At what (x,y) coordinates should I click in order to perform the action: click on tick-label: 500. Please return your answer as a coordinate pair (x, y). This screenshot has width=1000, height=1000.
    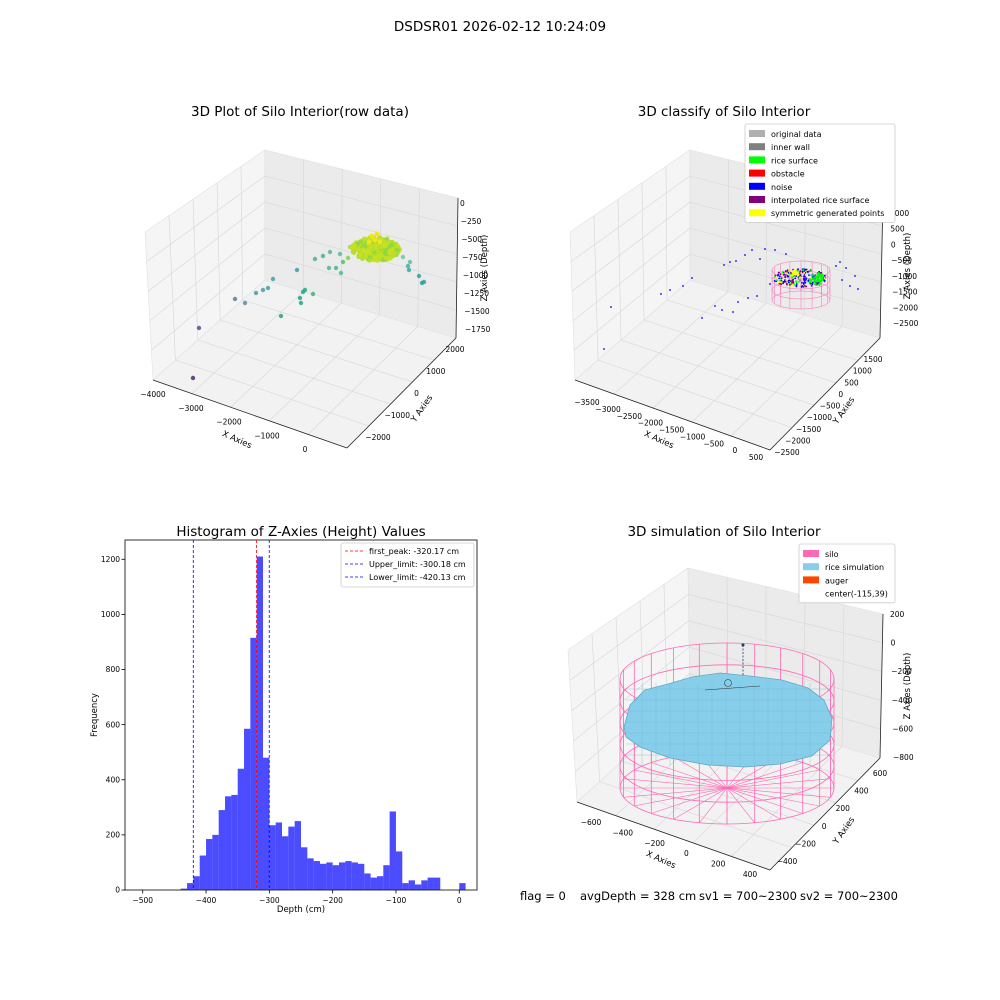
    Looking at the image, I should click on (851, 382).